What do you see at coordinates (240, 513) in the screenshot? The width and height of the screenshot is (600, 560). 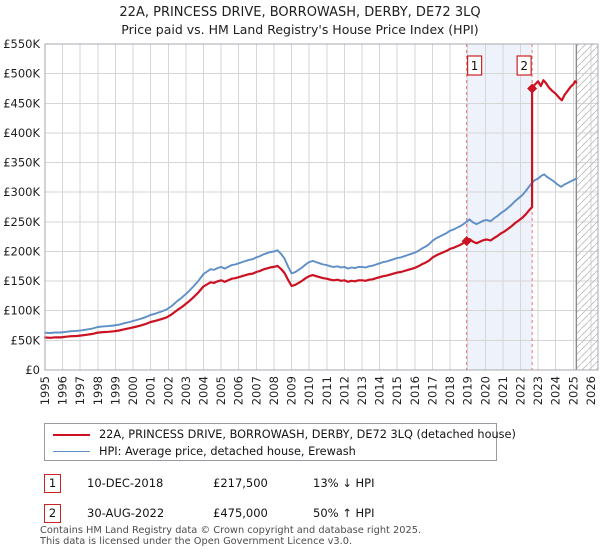 I see `sale-price: £475,000` at bounding box center [240, 513].